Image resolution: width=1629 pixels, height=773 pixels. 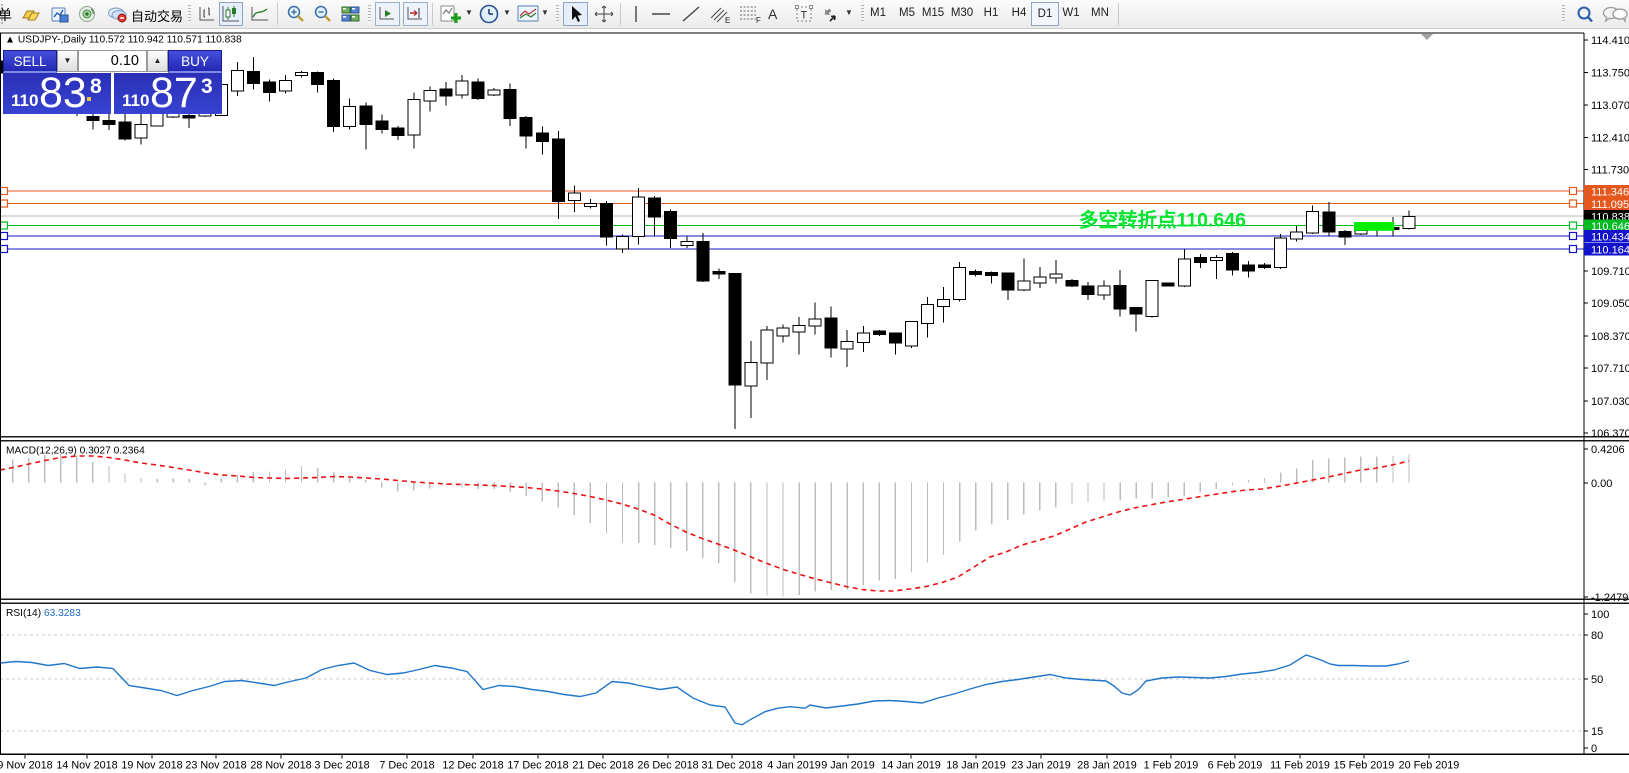 What do you see at coordinates (1610, 74) in the screenshot?
I see `svg-text: 113.750` at bounding box center [1610, 74].